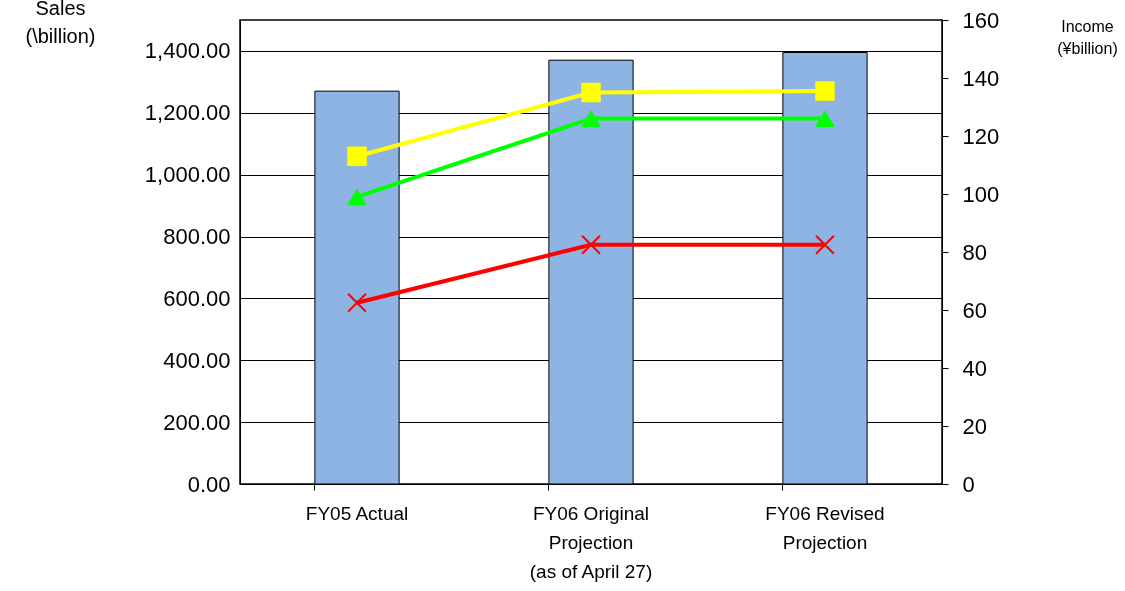  What do you see at coordinates (209, 484) in the screenshot?
I see `y-tick-label: 0.00` at bounding box center [209, 484].